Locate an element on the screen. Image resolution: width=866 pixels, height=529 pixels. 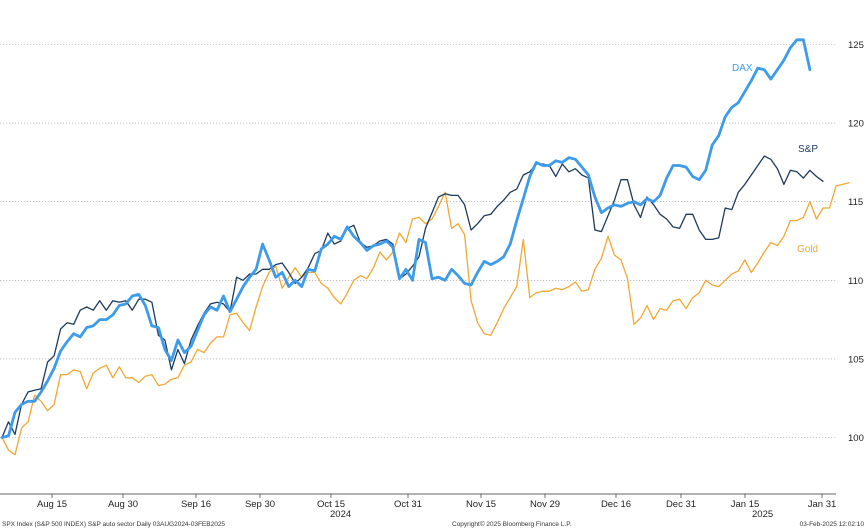
y-tick-label: 105 is located at coordinates (856, 359).